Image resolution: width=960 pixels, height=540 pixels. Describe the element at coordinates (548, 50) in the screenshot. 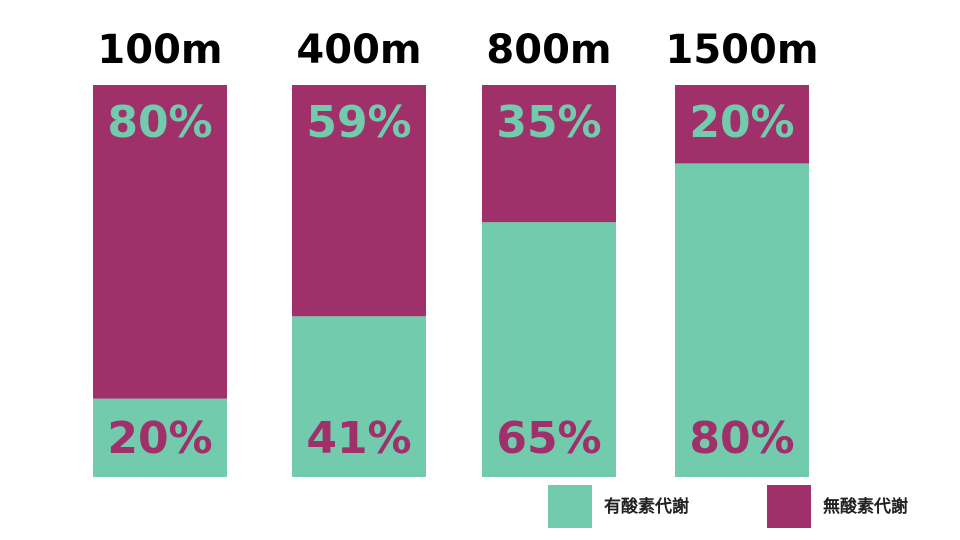

I see `category-label: 800m` at that location.